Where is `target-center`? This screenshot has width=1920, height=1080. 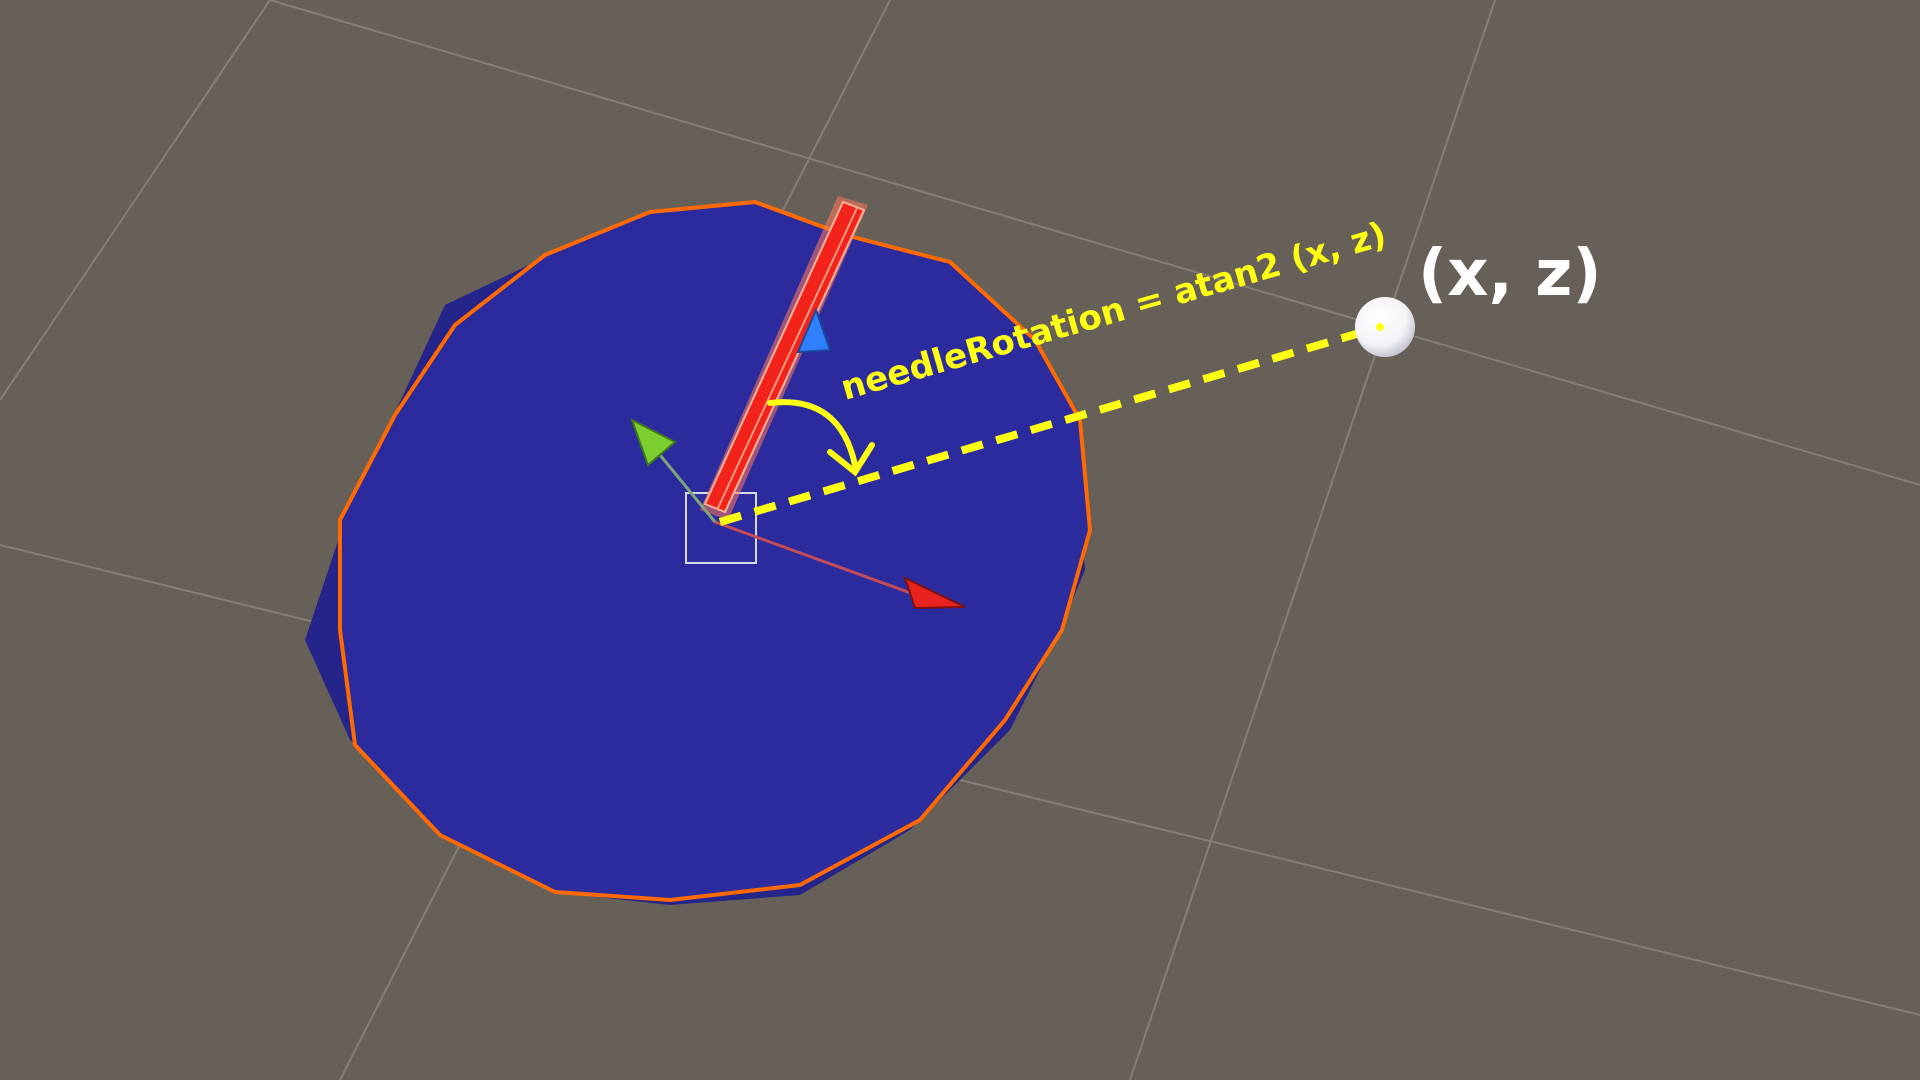
target-center is located at coordinates (1380, 327).